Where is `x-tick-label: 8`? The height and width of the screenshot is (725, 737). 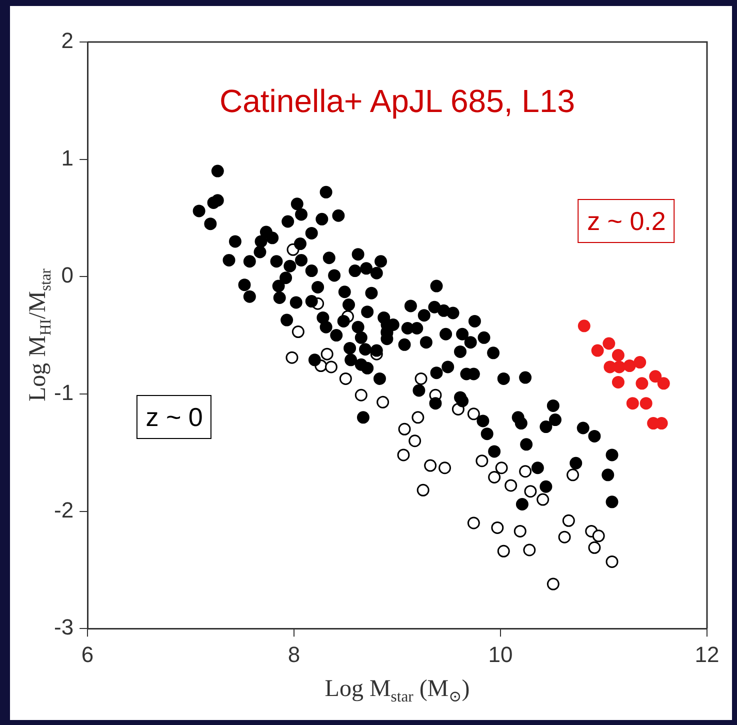 x-tick-label: 8 is located at coordinates (294, 654).